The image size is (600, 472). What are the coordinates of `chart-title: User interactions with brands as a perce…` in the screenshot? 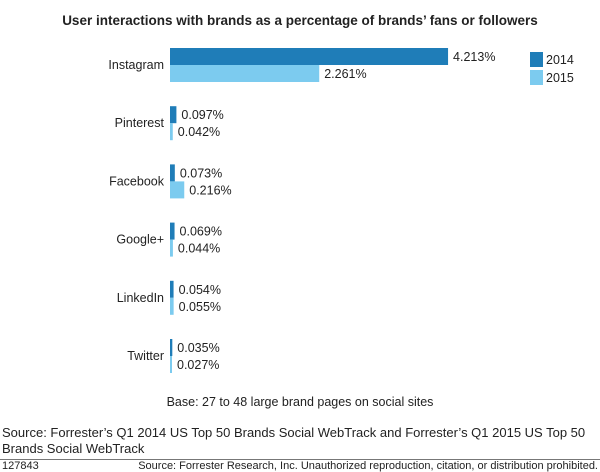 It's located at (300, 20).